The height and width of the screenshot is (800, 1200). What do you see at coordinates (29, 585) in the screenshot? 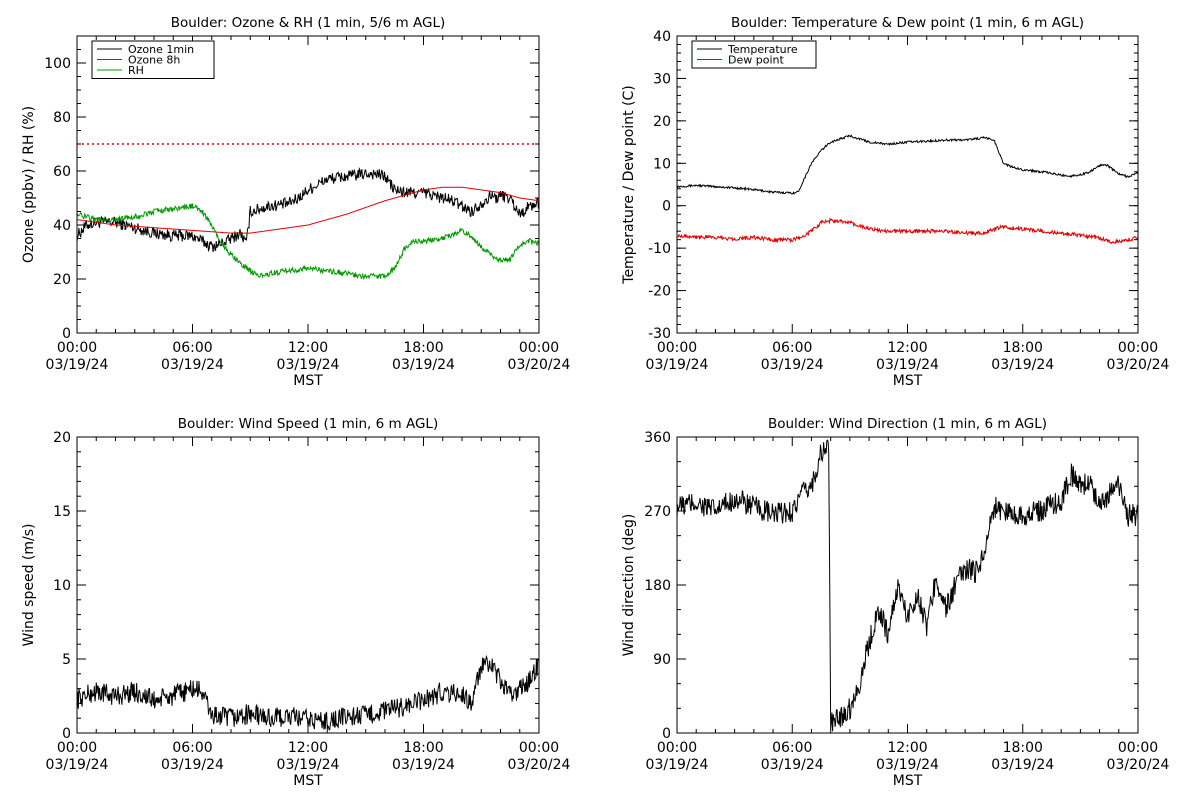
I see `y-axis-label: Wind speed (m/s)` at bounding box center [29, 585].